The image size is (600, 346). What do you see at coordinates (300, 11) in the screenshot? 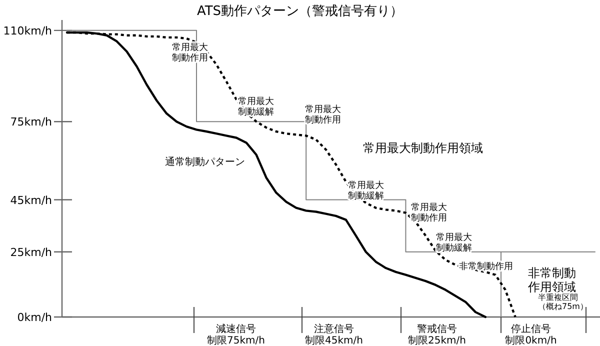
I see `title: ATS動作パターン（警戒信号有り）` at bounding box center [300, 11].